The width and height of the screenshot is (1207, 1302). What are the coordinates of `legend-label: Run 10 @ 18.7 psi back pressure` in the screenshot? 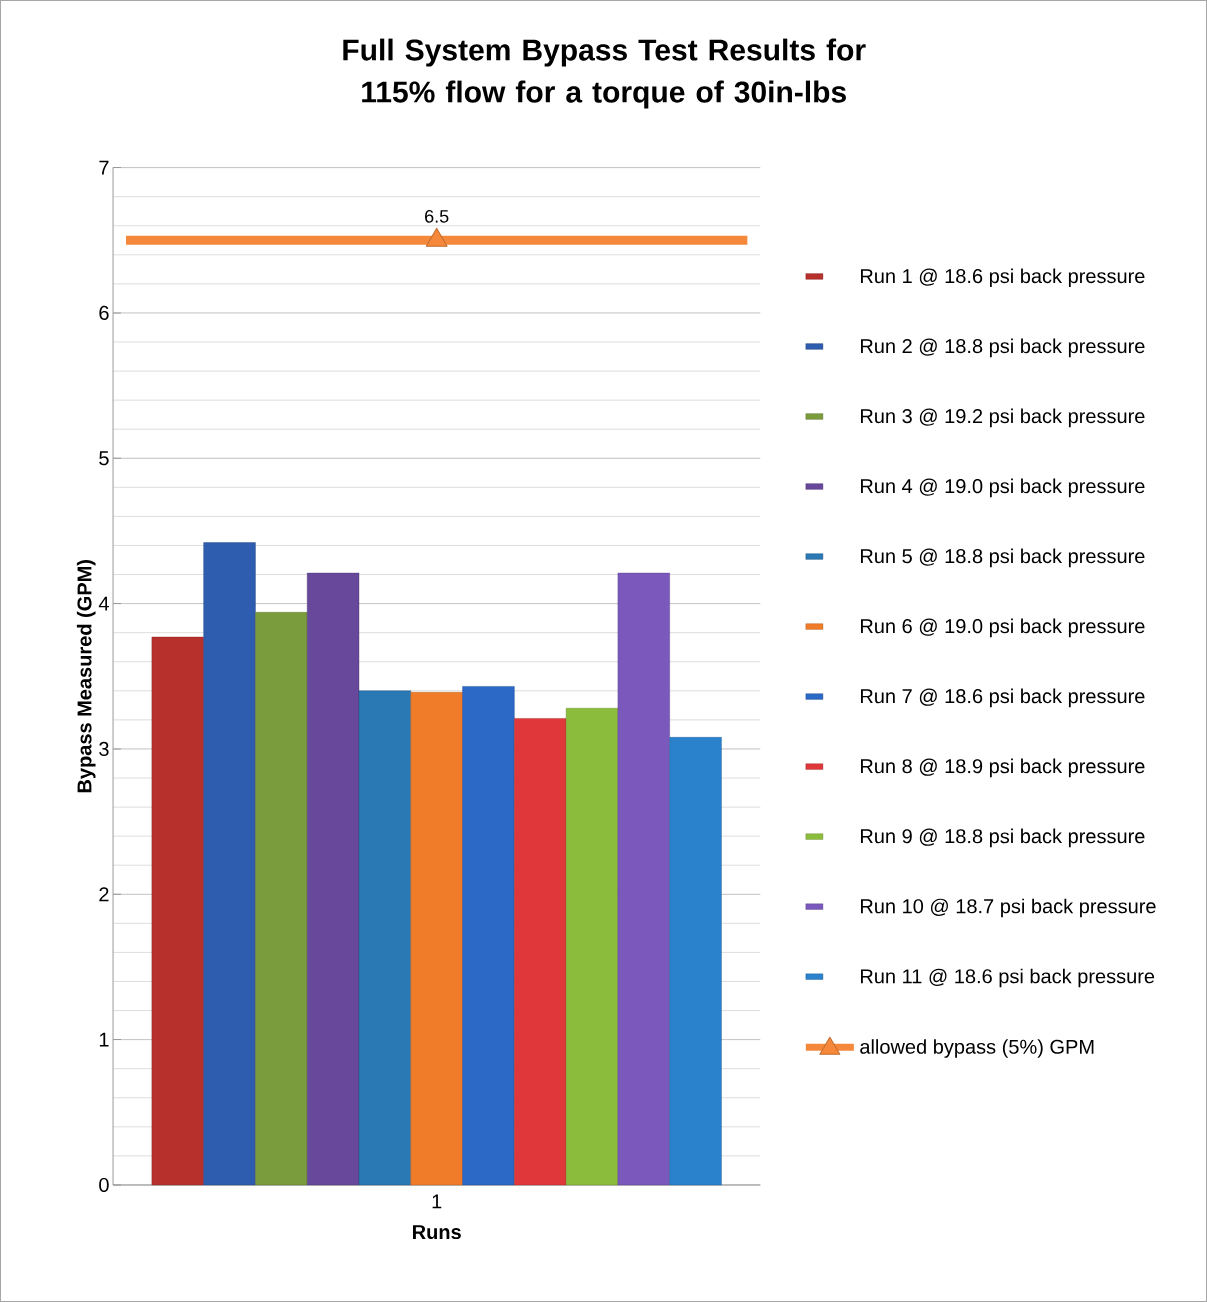 It's located at (1008, 908).